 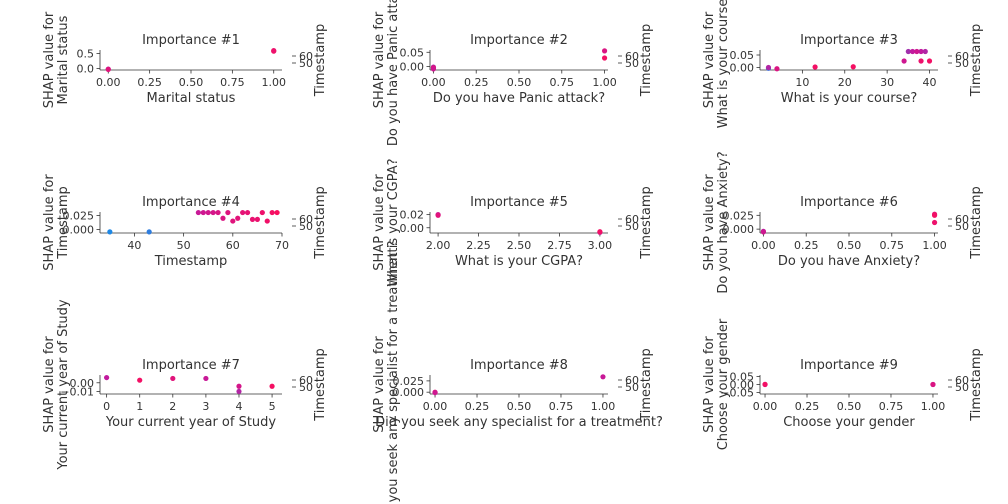 What do you see at coordinates (79, 230) in the screenshot?
I see `y-tick-label: 0.000` at bounding box center [79, 230].